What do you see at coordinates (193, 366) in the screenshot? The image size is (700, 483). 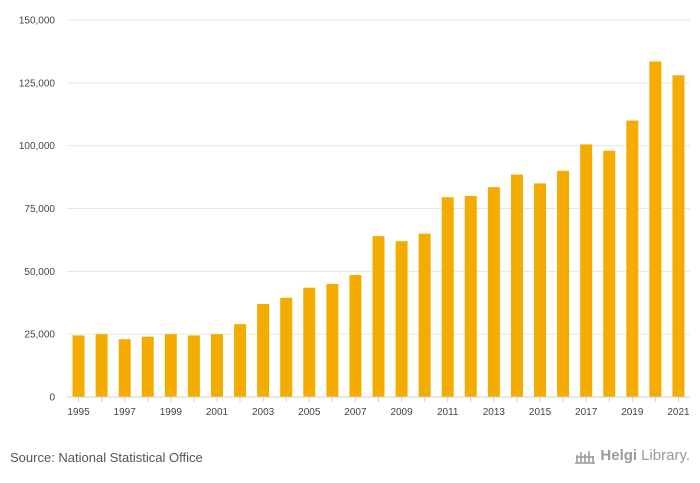 I see `bar-2000` at bounding box center [193, 366].